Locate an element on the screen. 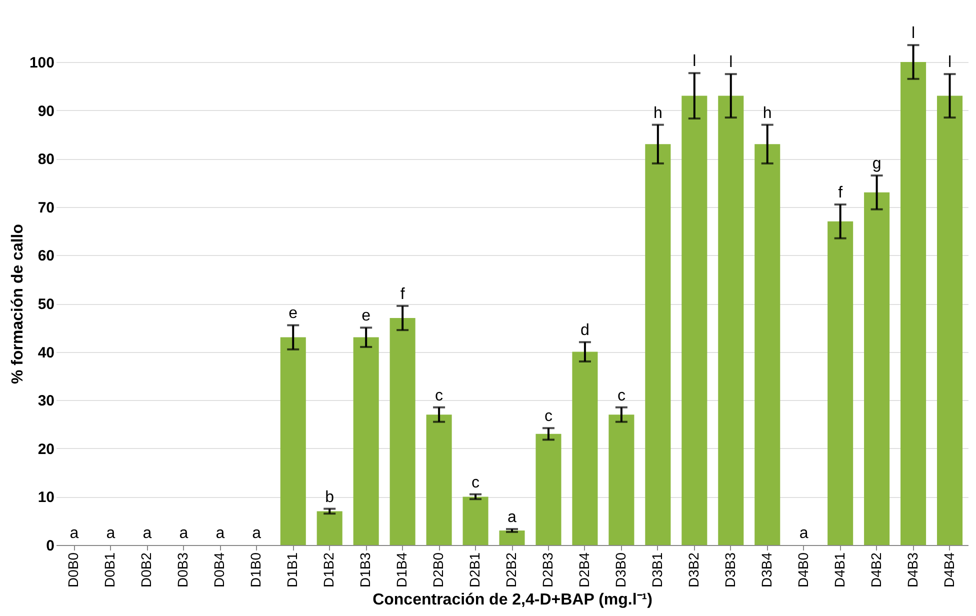 The height and width of the screenshot is (616, 976). x-tick-label: D2B0 is located at coordinates (438, 570).